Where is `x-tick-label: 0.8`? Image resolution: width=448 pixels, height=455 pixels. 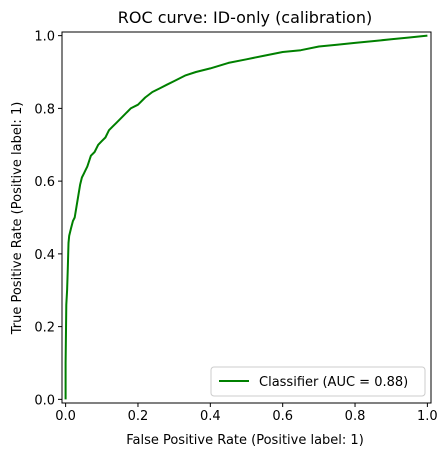 x-tick-label: 0.8 is located at coordinates (355, 416).